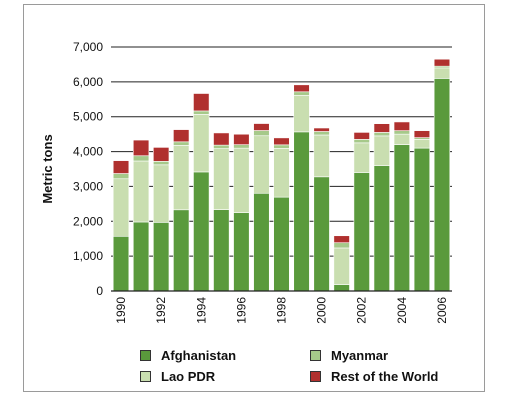  What do you see at coordinates (88, 47) in the screenshot?
I see `y-tick-label: 7,000` at bounding box center [88, 47].